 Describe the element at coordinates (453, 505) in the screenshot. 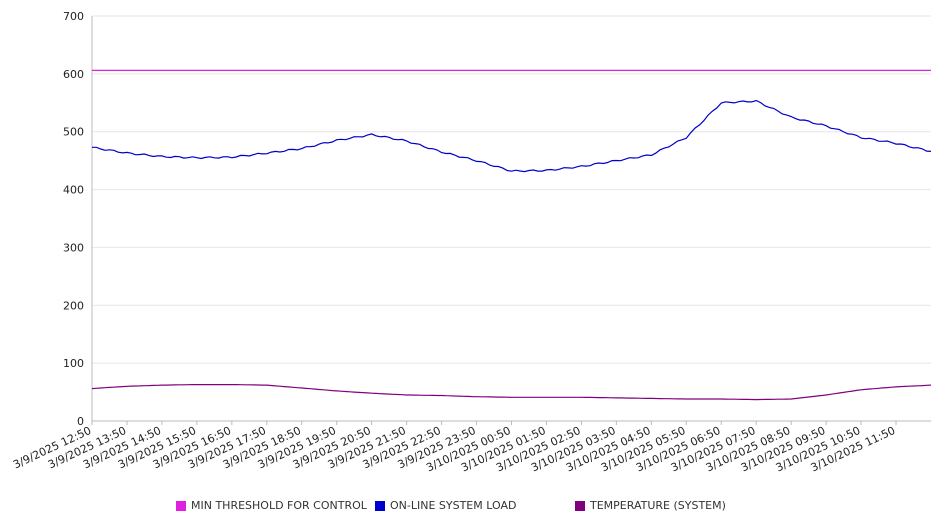

I see `legend-label-load: ON-LINE SYSTEM LOAD` at that location.